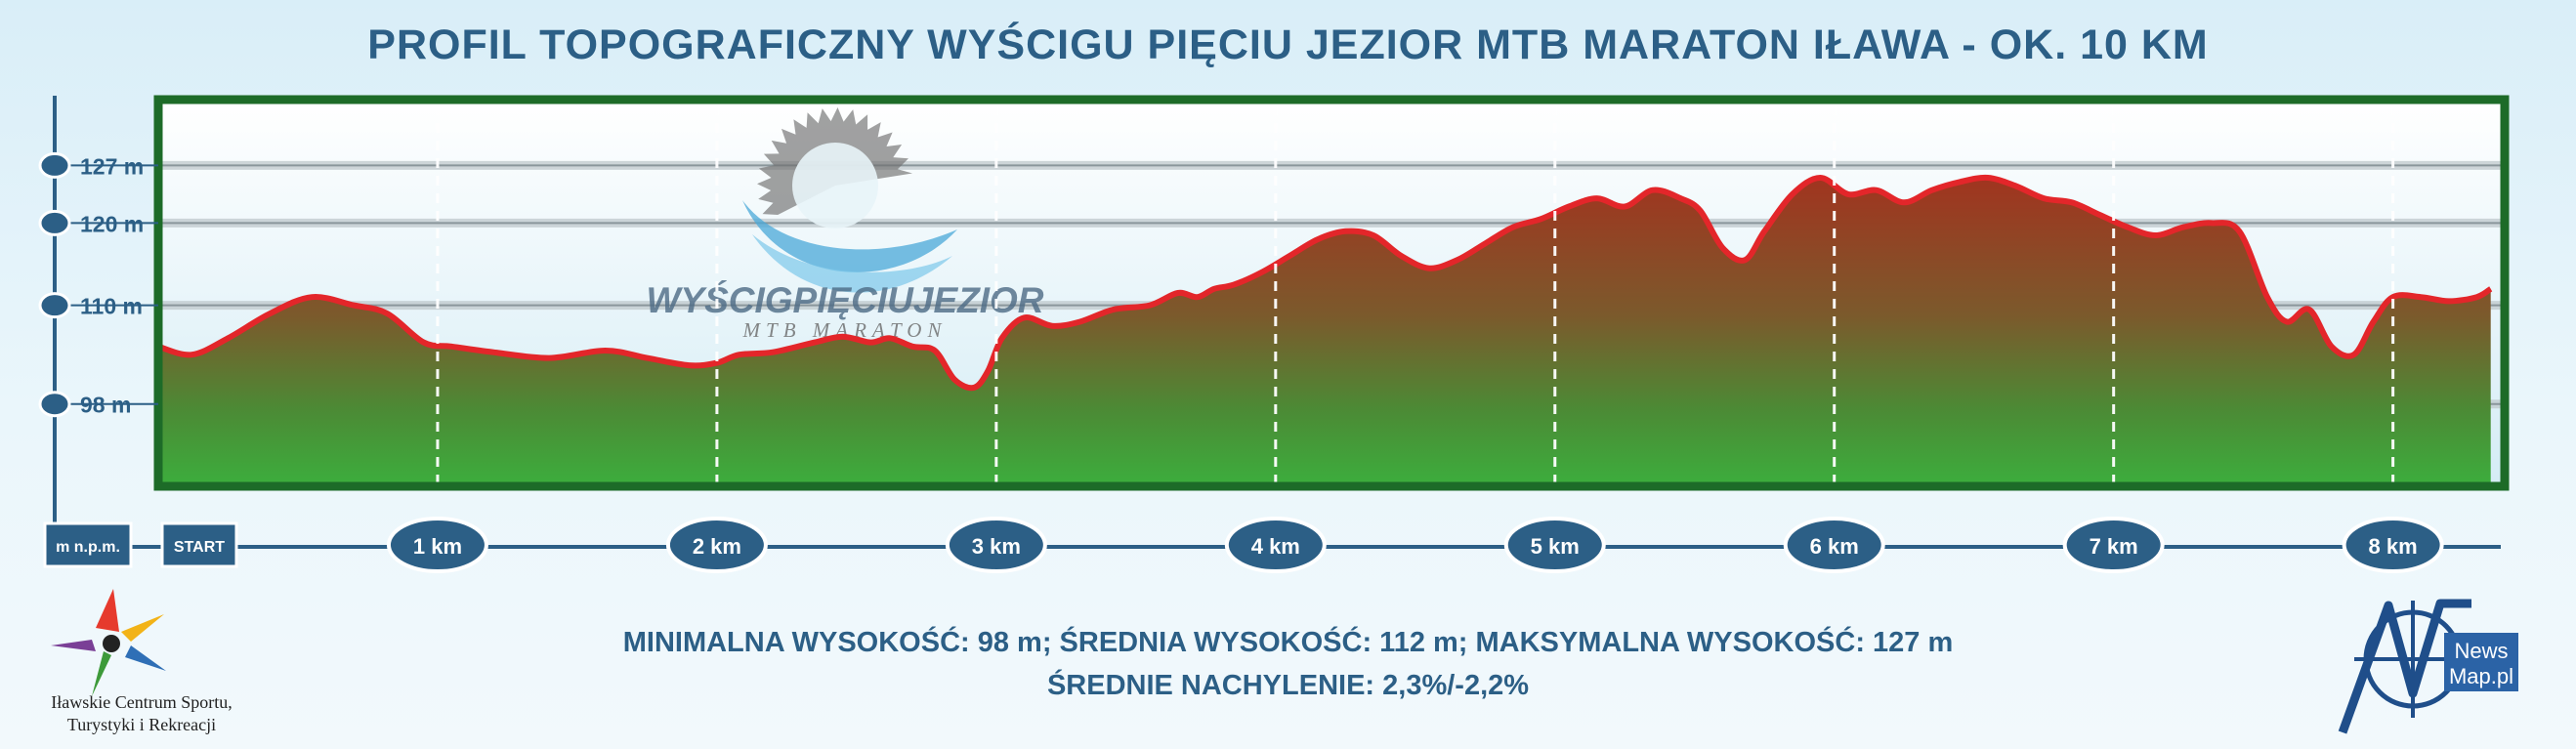 The width and height of the screenshot is (2576, 749). What do you see at coordinates (199, 547) in the screenshot?
I see `start-label: START` at bounding box center [199, 547].